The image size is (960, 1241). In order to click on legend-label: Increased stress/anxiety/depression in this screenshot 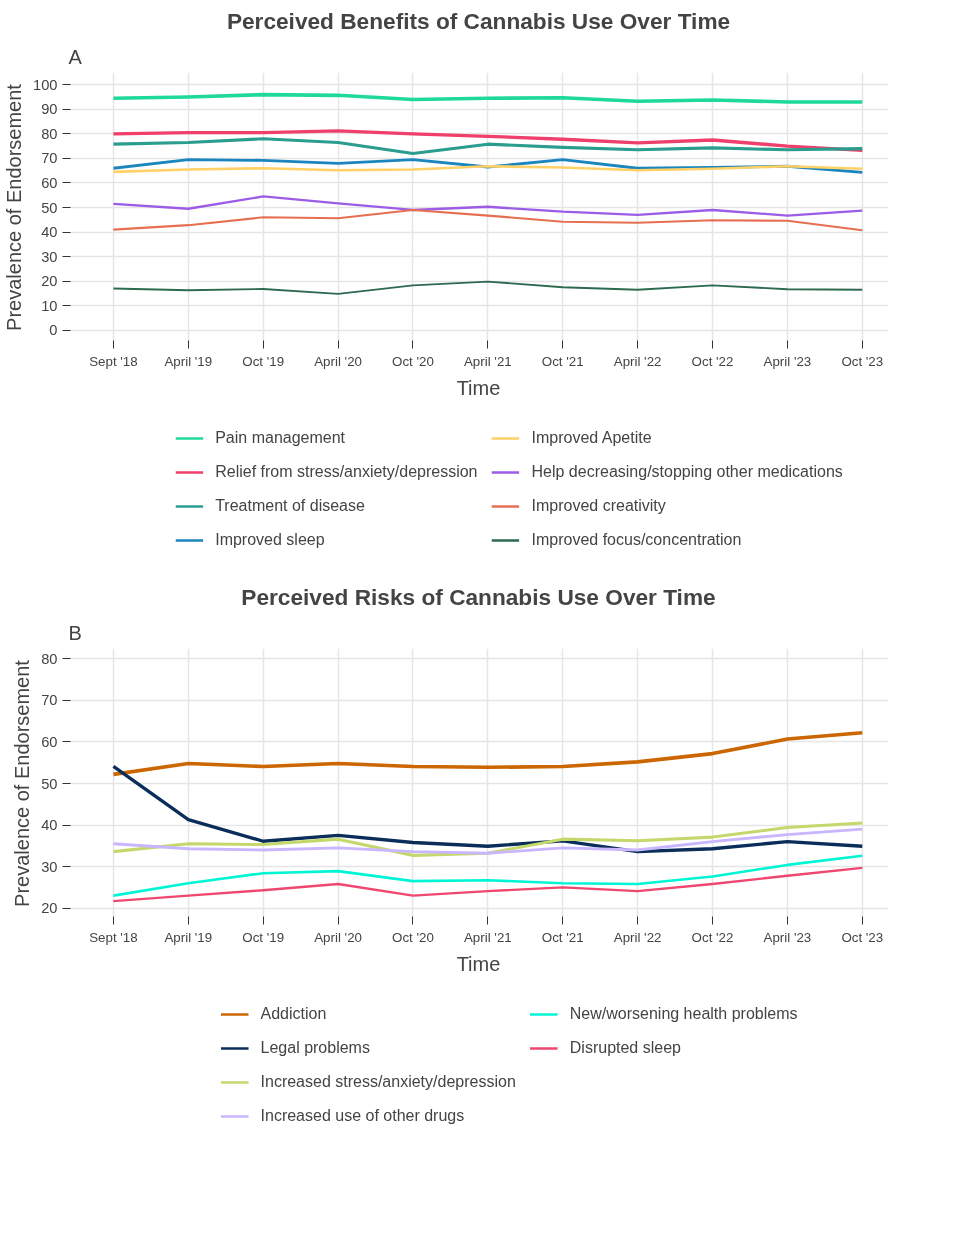, I will do `click(388, 1081)`.